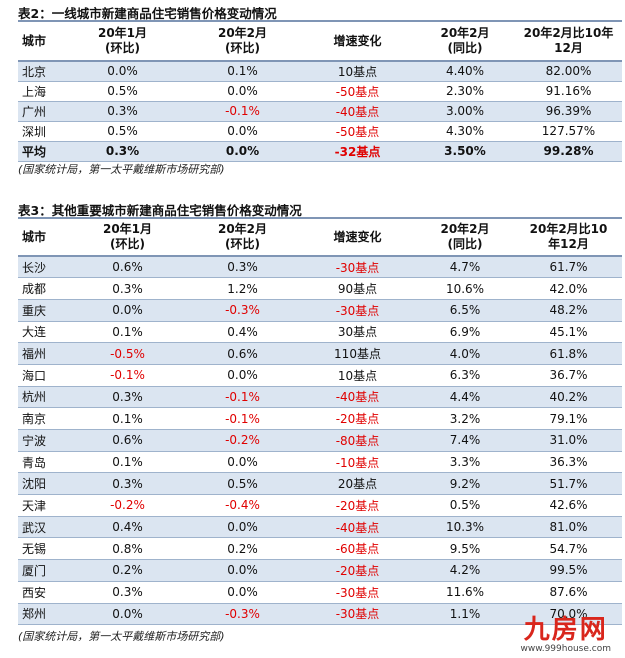  What do you see at coordinates (357, 397) in the screenshot?
I see `cell: -40基点` at bounding box center [357, 397].